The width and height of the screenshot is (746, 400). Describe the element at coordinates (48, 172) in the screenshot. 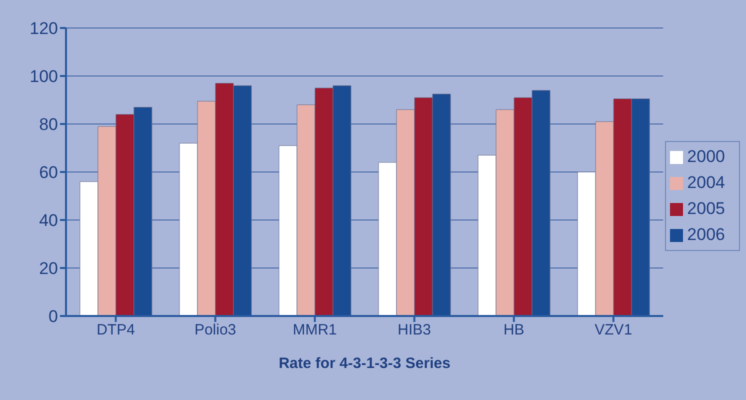

I see `y-tick-label: 60` at that location.